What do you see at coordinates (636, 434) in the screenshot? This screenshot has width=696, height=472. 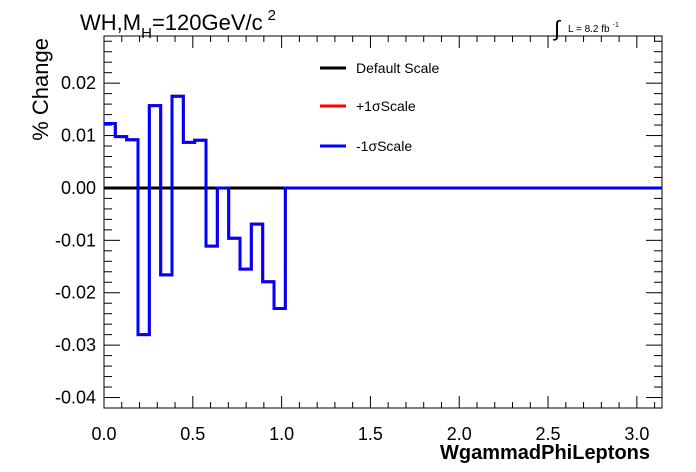 I see `x-tick-label: 3.0` at bounding box center [636, 434].